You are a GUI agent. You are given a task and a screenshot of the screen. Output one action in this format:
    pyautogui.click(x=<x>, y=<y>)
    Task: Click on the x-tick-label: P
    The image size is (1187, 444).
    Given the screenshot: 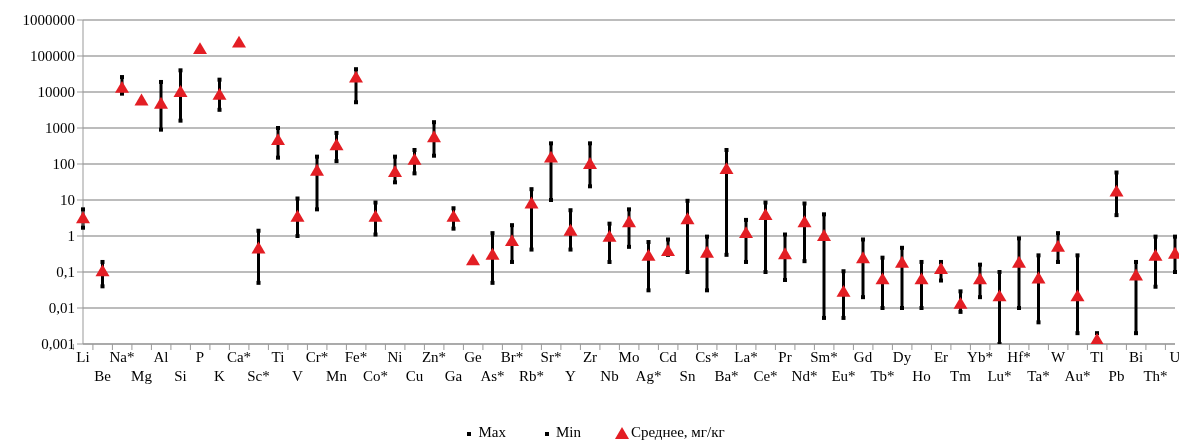 What is the action you would take?
    pyautogui.click(x=200, y=357)
    